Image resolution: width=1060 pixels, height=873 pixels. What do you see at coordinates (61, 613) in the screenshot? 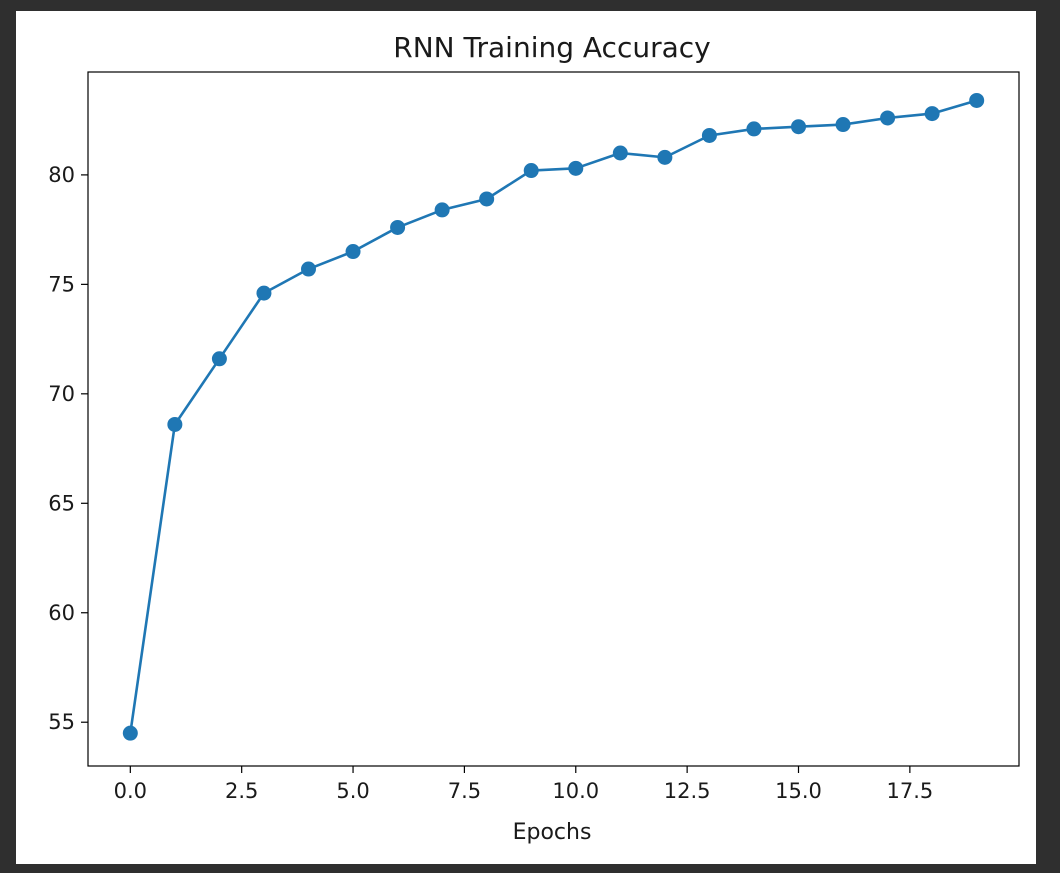
I see `y-tick-label: 60` at bounding box center [61, 613].